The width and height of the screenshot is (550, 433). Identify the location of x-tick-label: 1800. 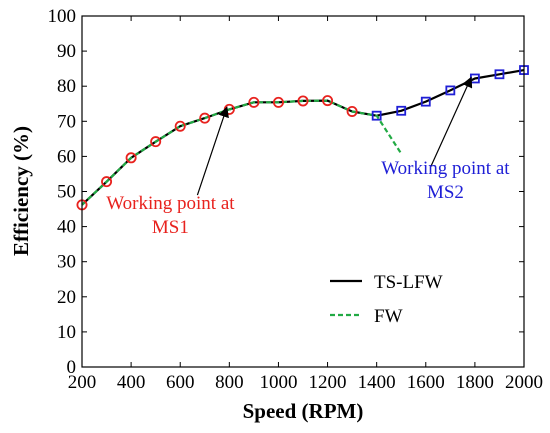
(475, 382).